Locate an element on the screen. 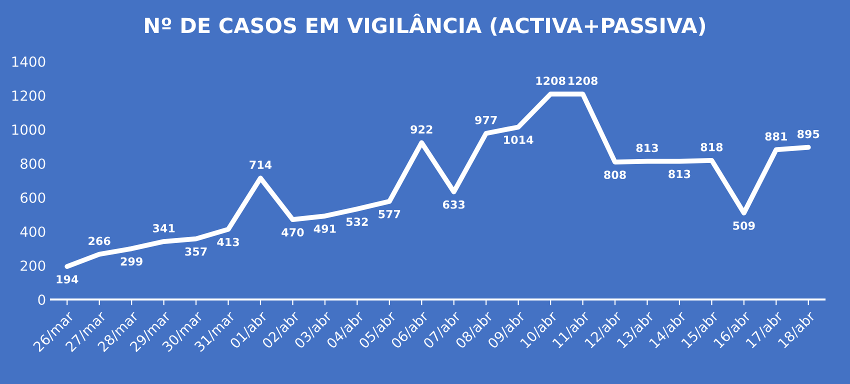  data-label: 577 is located at coordinates (389, 214).